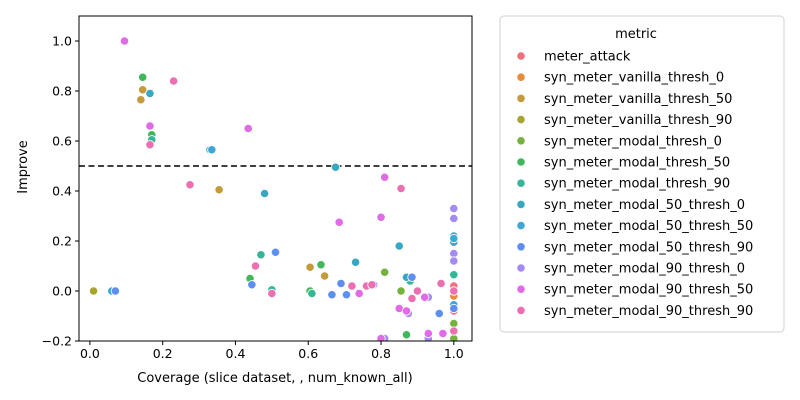 The height and width of the screenshot is (400, 800). I want to click on legend-label: syn_meter_modal_thresh_90, so click(637, 184).